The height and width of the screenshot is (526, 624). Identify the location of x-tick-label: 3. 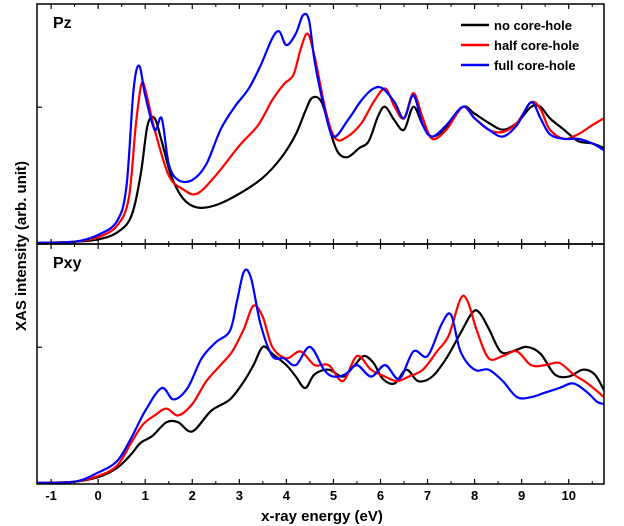
(239, 495).